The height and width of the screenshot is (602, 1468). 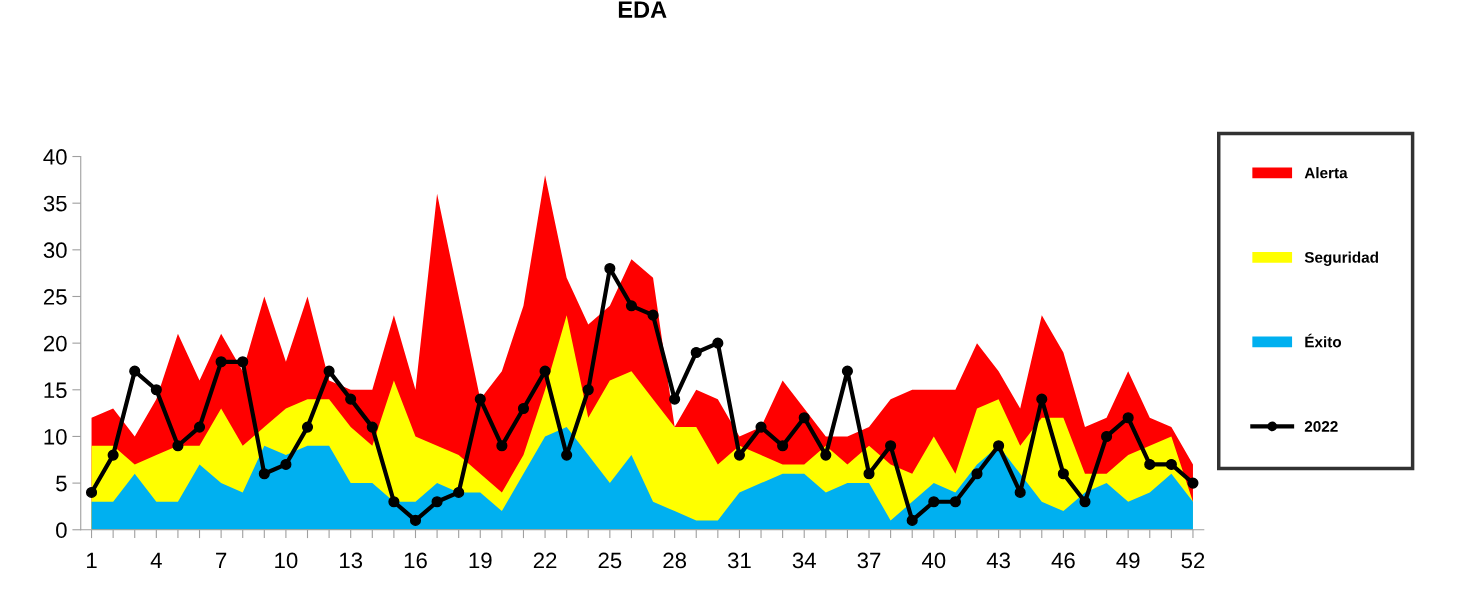 What do you see at coordinates (221, 560) in the screenshot?
I see `x-tick-label: 7` at bounding box center [221, 560].